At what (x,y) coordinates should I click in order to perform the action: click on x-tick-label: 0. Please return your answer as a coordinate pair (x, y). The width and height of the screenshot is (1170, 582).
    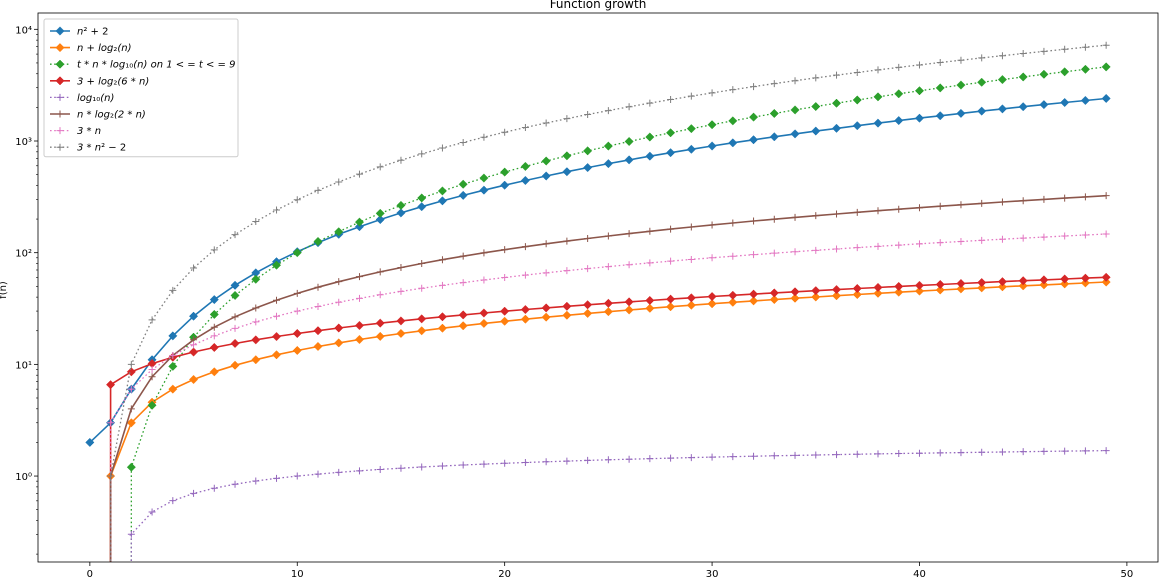
    Looking at the image, I should click on (90, 574).